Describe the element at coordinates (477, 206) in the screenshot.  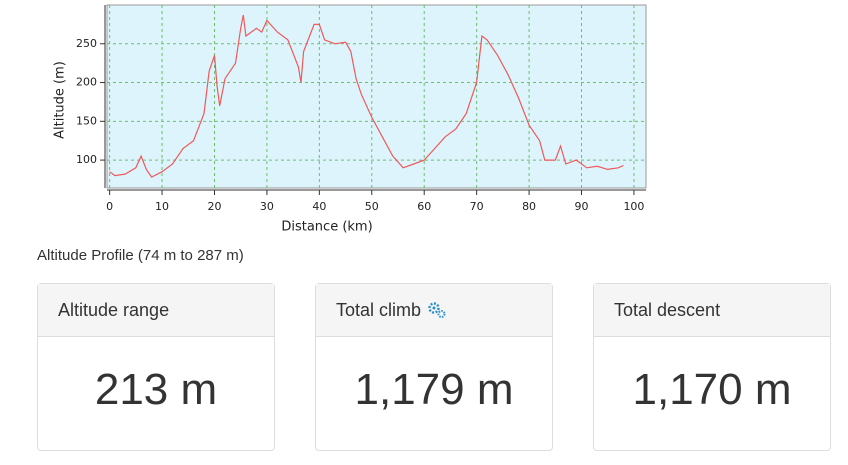
I see `x-tick-label: 70` at that location.